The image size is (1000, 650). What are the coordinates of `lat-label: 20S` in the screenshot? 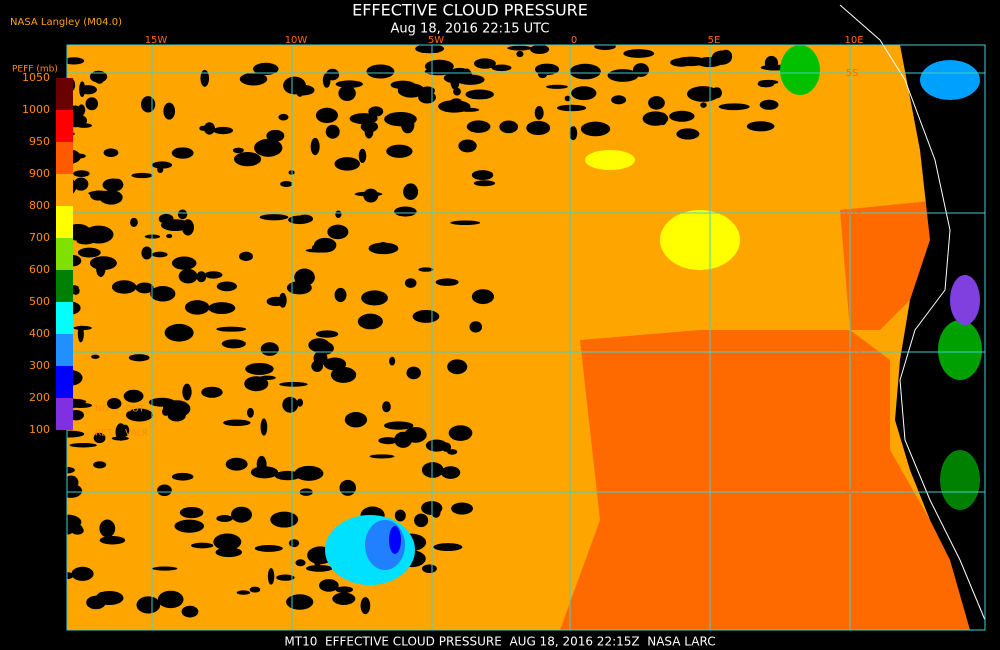 It's located at (851, 492).